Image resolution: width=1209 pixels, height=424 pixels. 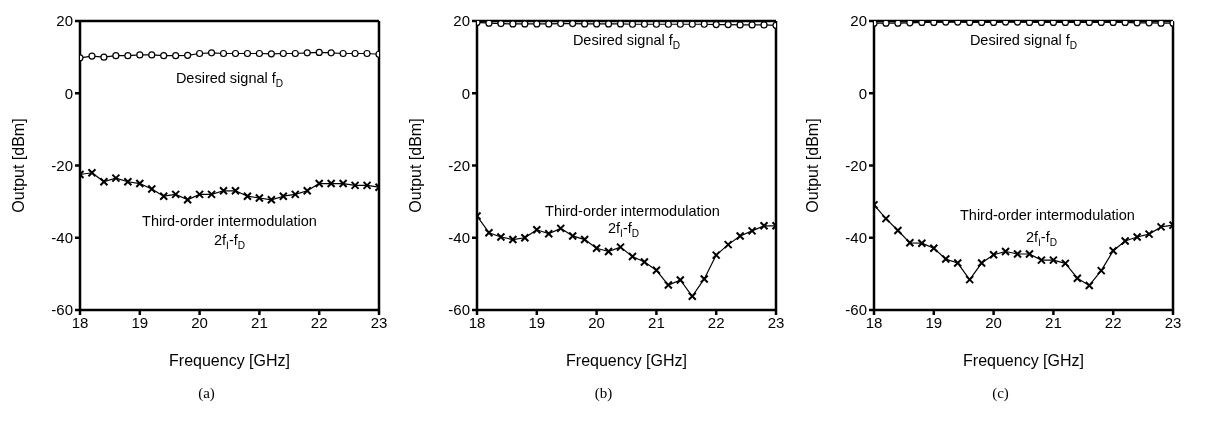 What do you see at coordinates (934, 322) in the screenshot?
I see `x-tick-label: 19` at bounding box center [934, 322].